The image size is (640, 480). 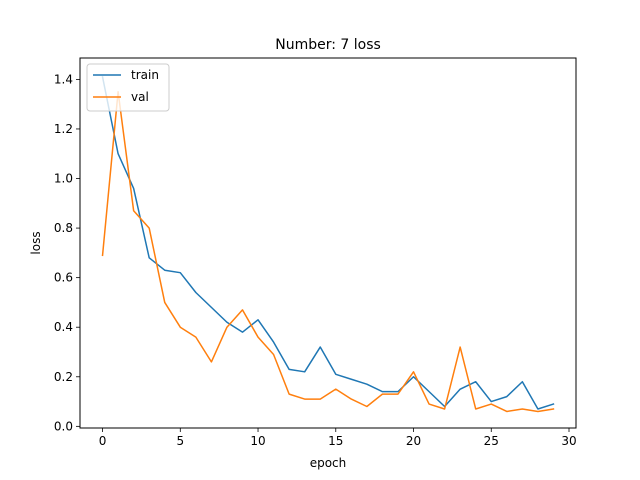 What do you see at coordinates (63, 327) in the screenshot?
I see `y-tick-label: 0.4` at bounding box center [63, 327].